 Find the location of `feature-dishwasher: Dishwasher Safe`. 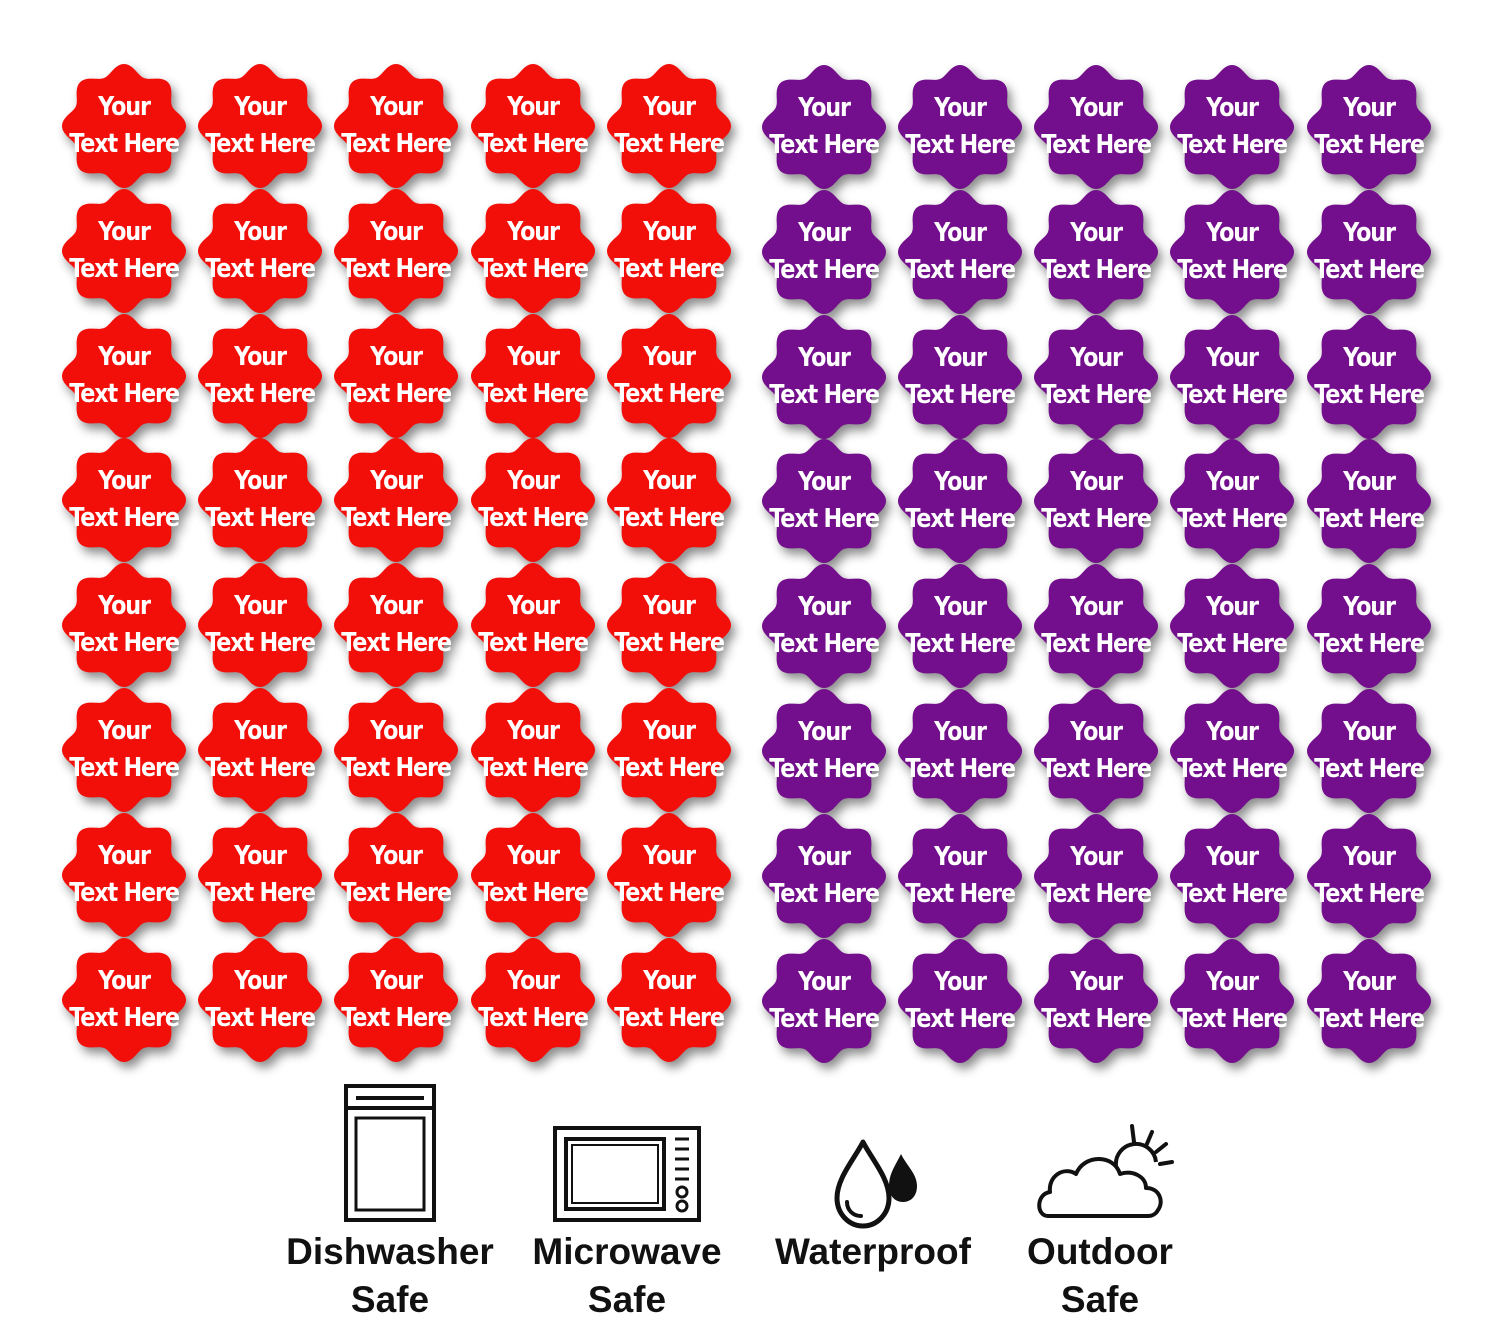

feature-dishwasher: Dishwasher Safe is located at coordinates (390, 1205).